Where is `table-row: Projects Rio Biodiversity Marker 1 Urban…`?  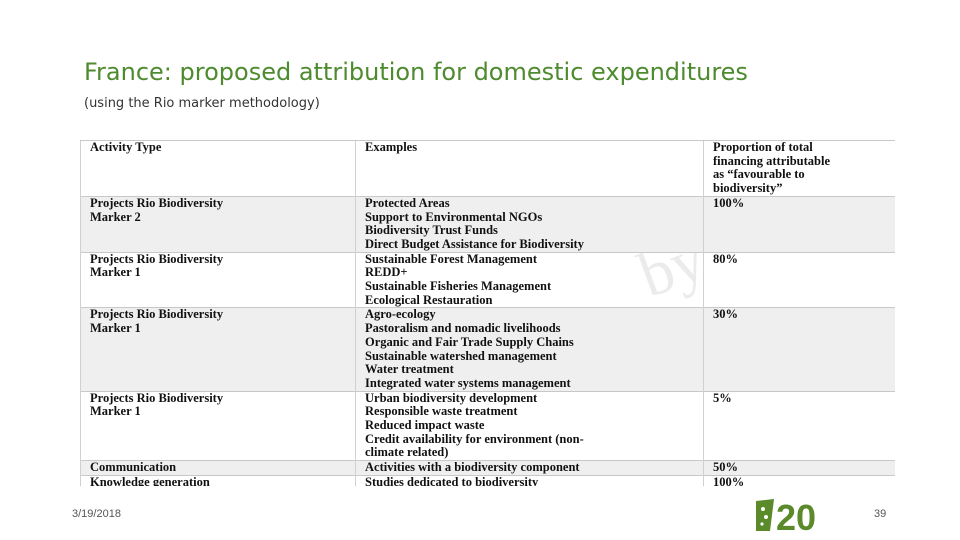 table-row: Projects Rio Biodiversity Marker 1 Urban… is located at coordinates (487, 425).